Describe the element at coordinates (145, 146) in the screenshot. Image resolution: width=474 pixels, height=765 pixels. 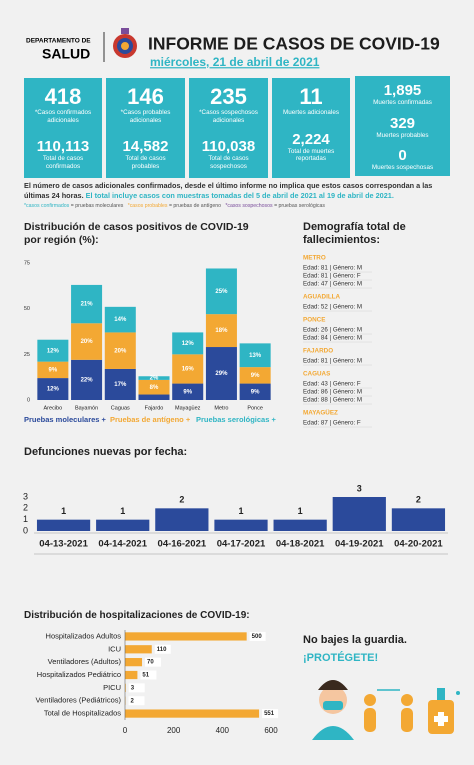
I see `stat-total: 14,582` at that location.